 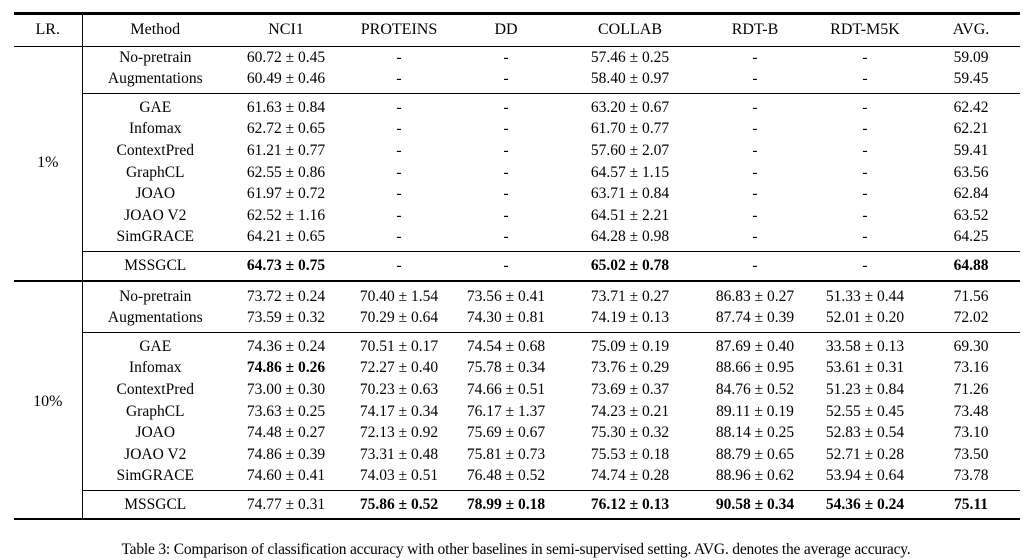 What do you see at coordinates (630, 476) in the screenshot?
I see `value-cell: 74.74 ± 0.28` at bounding box center [630, 476].